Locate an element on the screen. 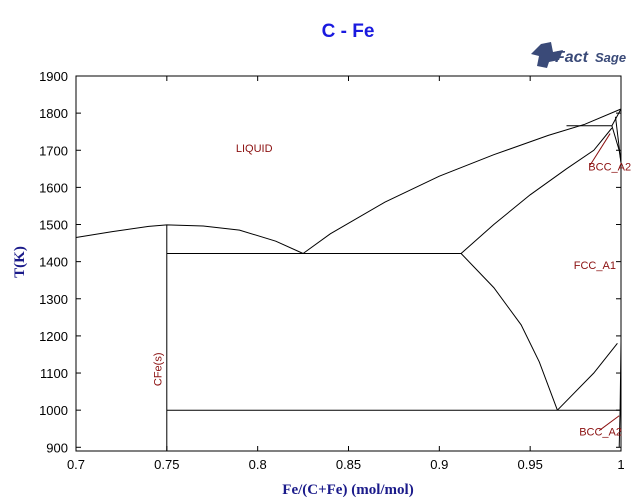 The width and height of the screenshot is (640, 504). y-tick-label: 1700 is located at coordinates (53, 150).